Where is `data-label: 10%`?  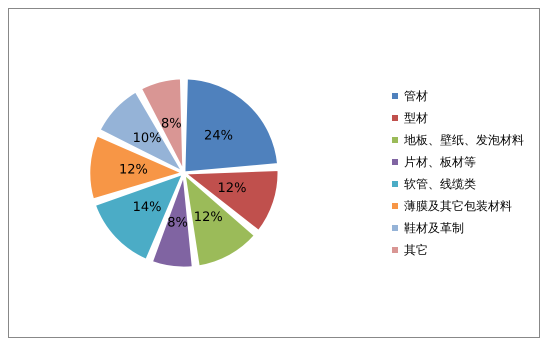
data-label: 10% is located at coordinates (147, 138).